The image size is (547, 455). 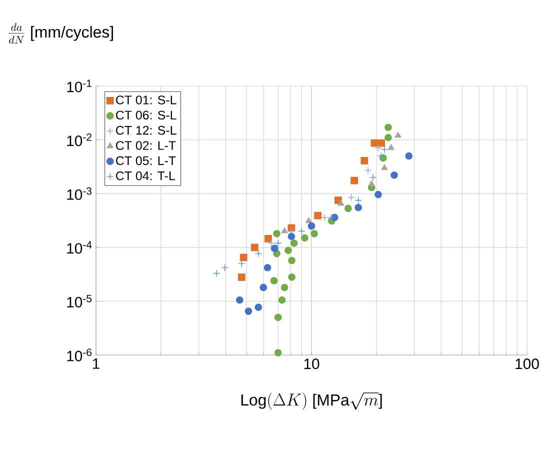 I want to click on legend-label: CT 04: T-L, so click(x=145, y=175).